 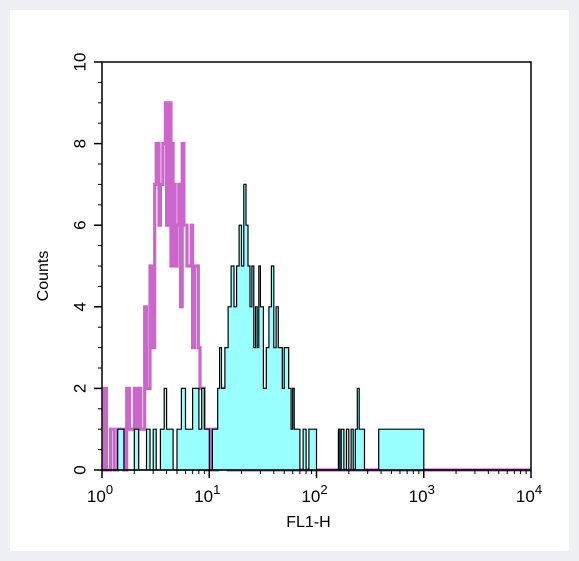 I want to click on y-tick-label: 8, so click(x=80, y=143).